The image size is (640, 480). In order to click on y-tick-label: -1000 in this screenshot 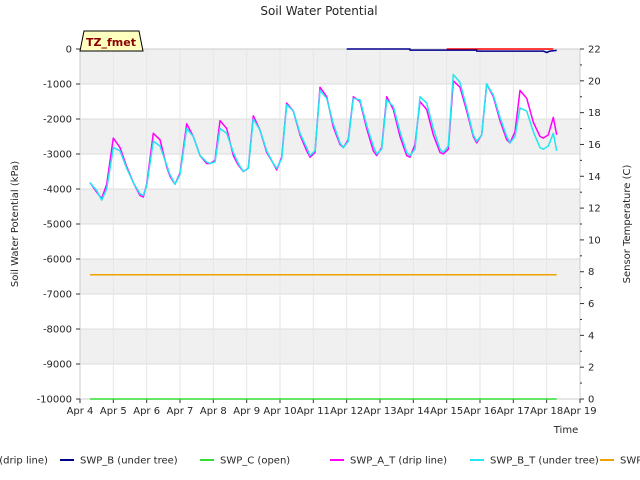, I will do `click(57, 85)`.